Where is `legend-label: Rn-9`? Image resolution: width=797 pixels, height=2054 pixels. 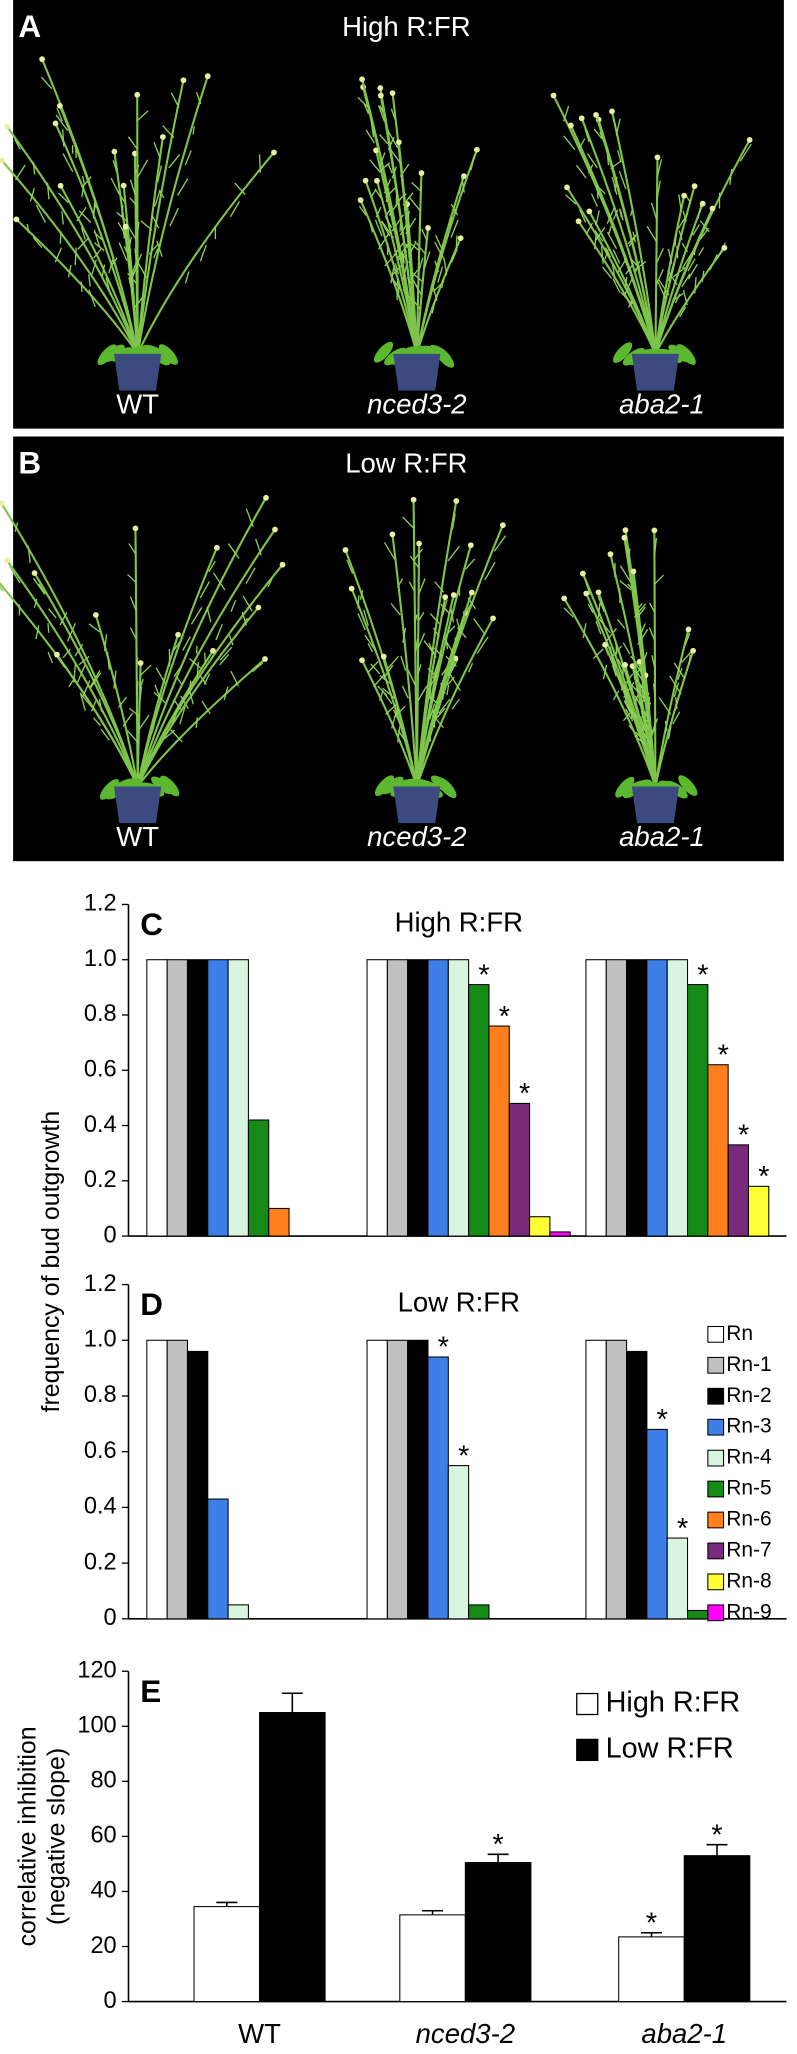
legend-label: Rn-9 is located at coordinates (748, 1611).